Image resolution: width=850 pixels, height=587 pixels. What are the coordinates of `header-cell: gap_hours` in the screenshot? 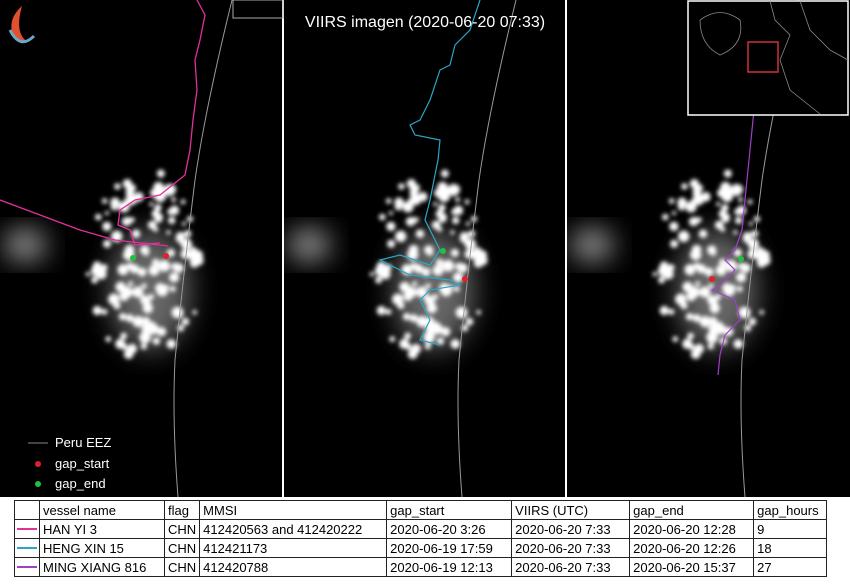 It's located at (790, 510).